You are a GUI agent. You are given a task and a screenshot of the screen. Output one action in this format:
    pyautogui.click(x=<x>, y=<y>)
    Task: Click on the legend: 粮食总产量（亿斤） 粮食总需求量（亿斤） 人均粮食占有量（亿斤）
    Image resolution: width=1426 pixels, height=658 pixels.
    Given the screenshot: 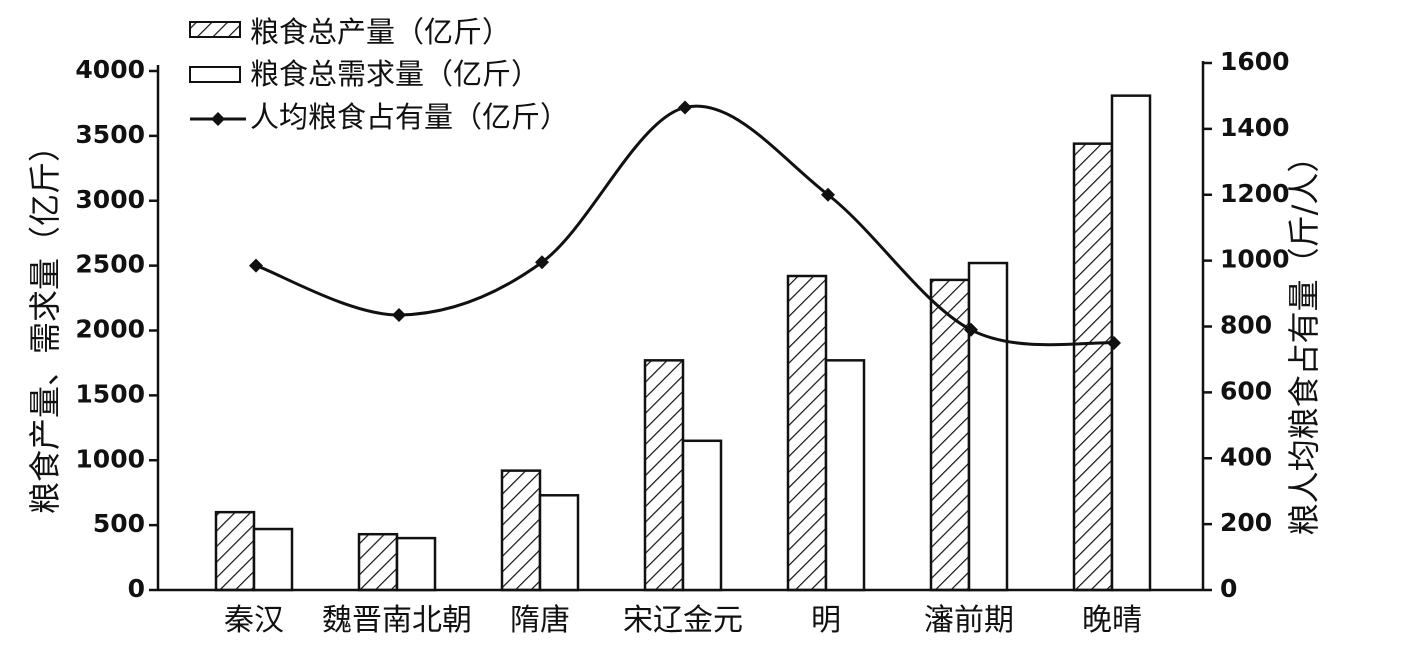 What is the action you would take?
    pyautogui.click(x=379, y=74)
    